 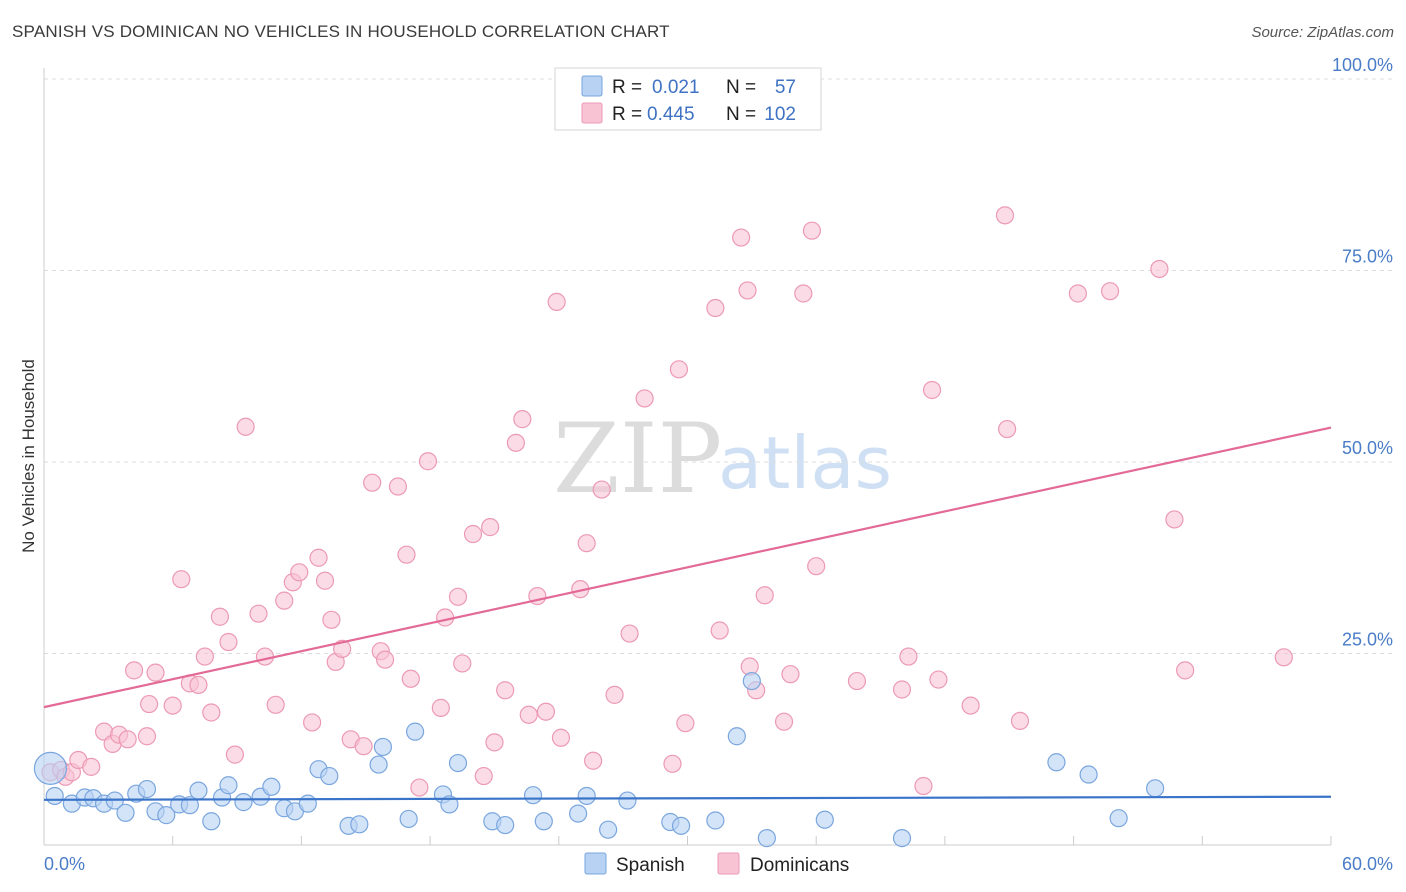 I want to click on y-tick-label-100: 100.0%, so click(x=1362, y=65).